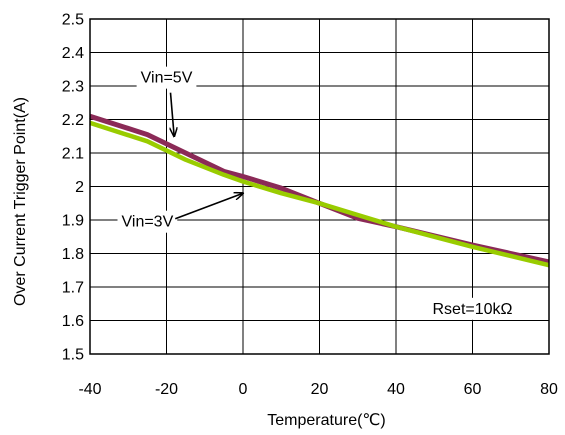  Describe the element at coordinates (73, 120) in the screenshot. I see `y-tick-label: 2.2` at that location.